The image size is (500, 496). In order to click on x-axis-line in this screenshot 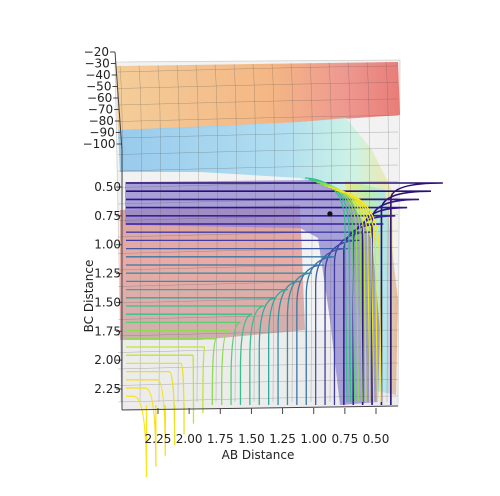, I will do `click(260, 408)`.